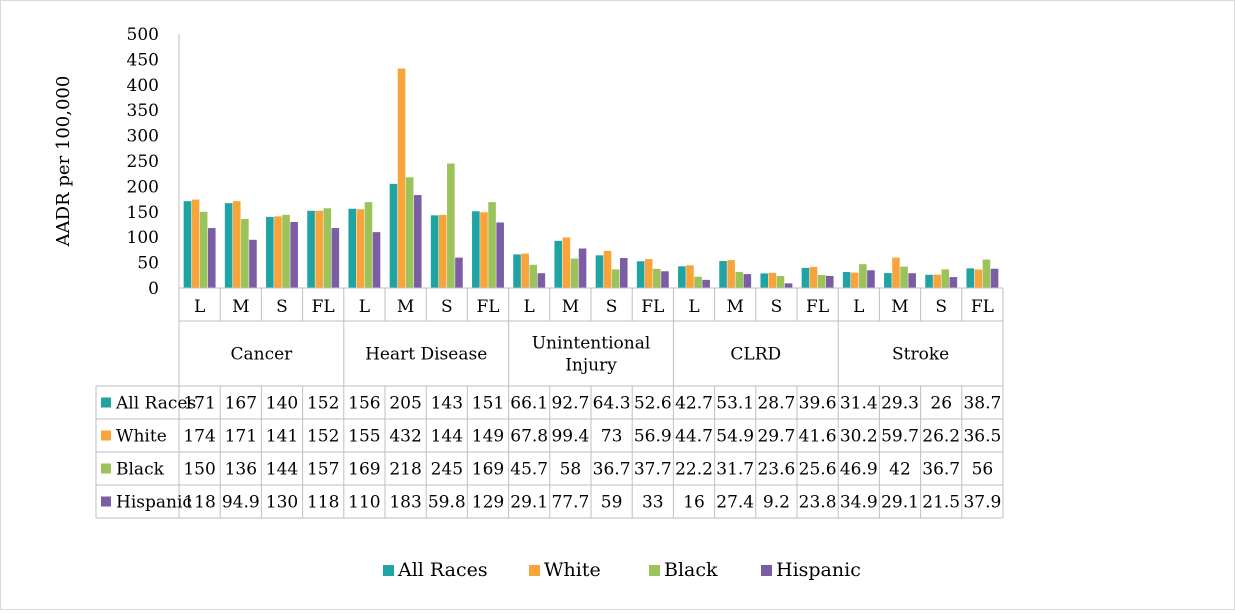 This screenshot has width=1235, height=614. I want to click on data-label: 54.9, so click(735, 437).